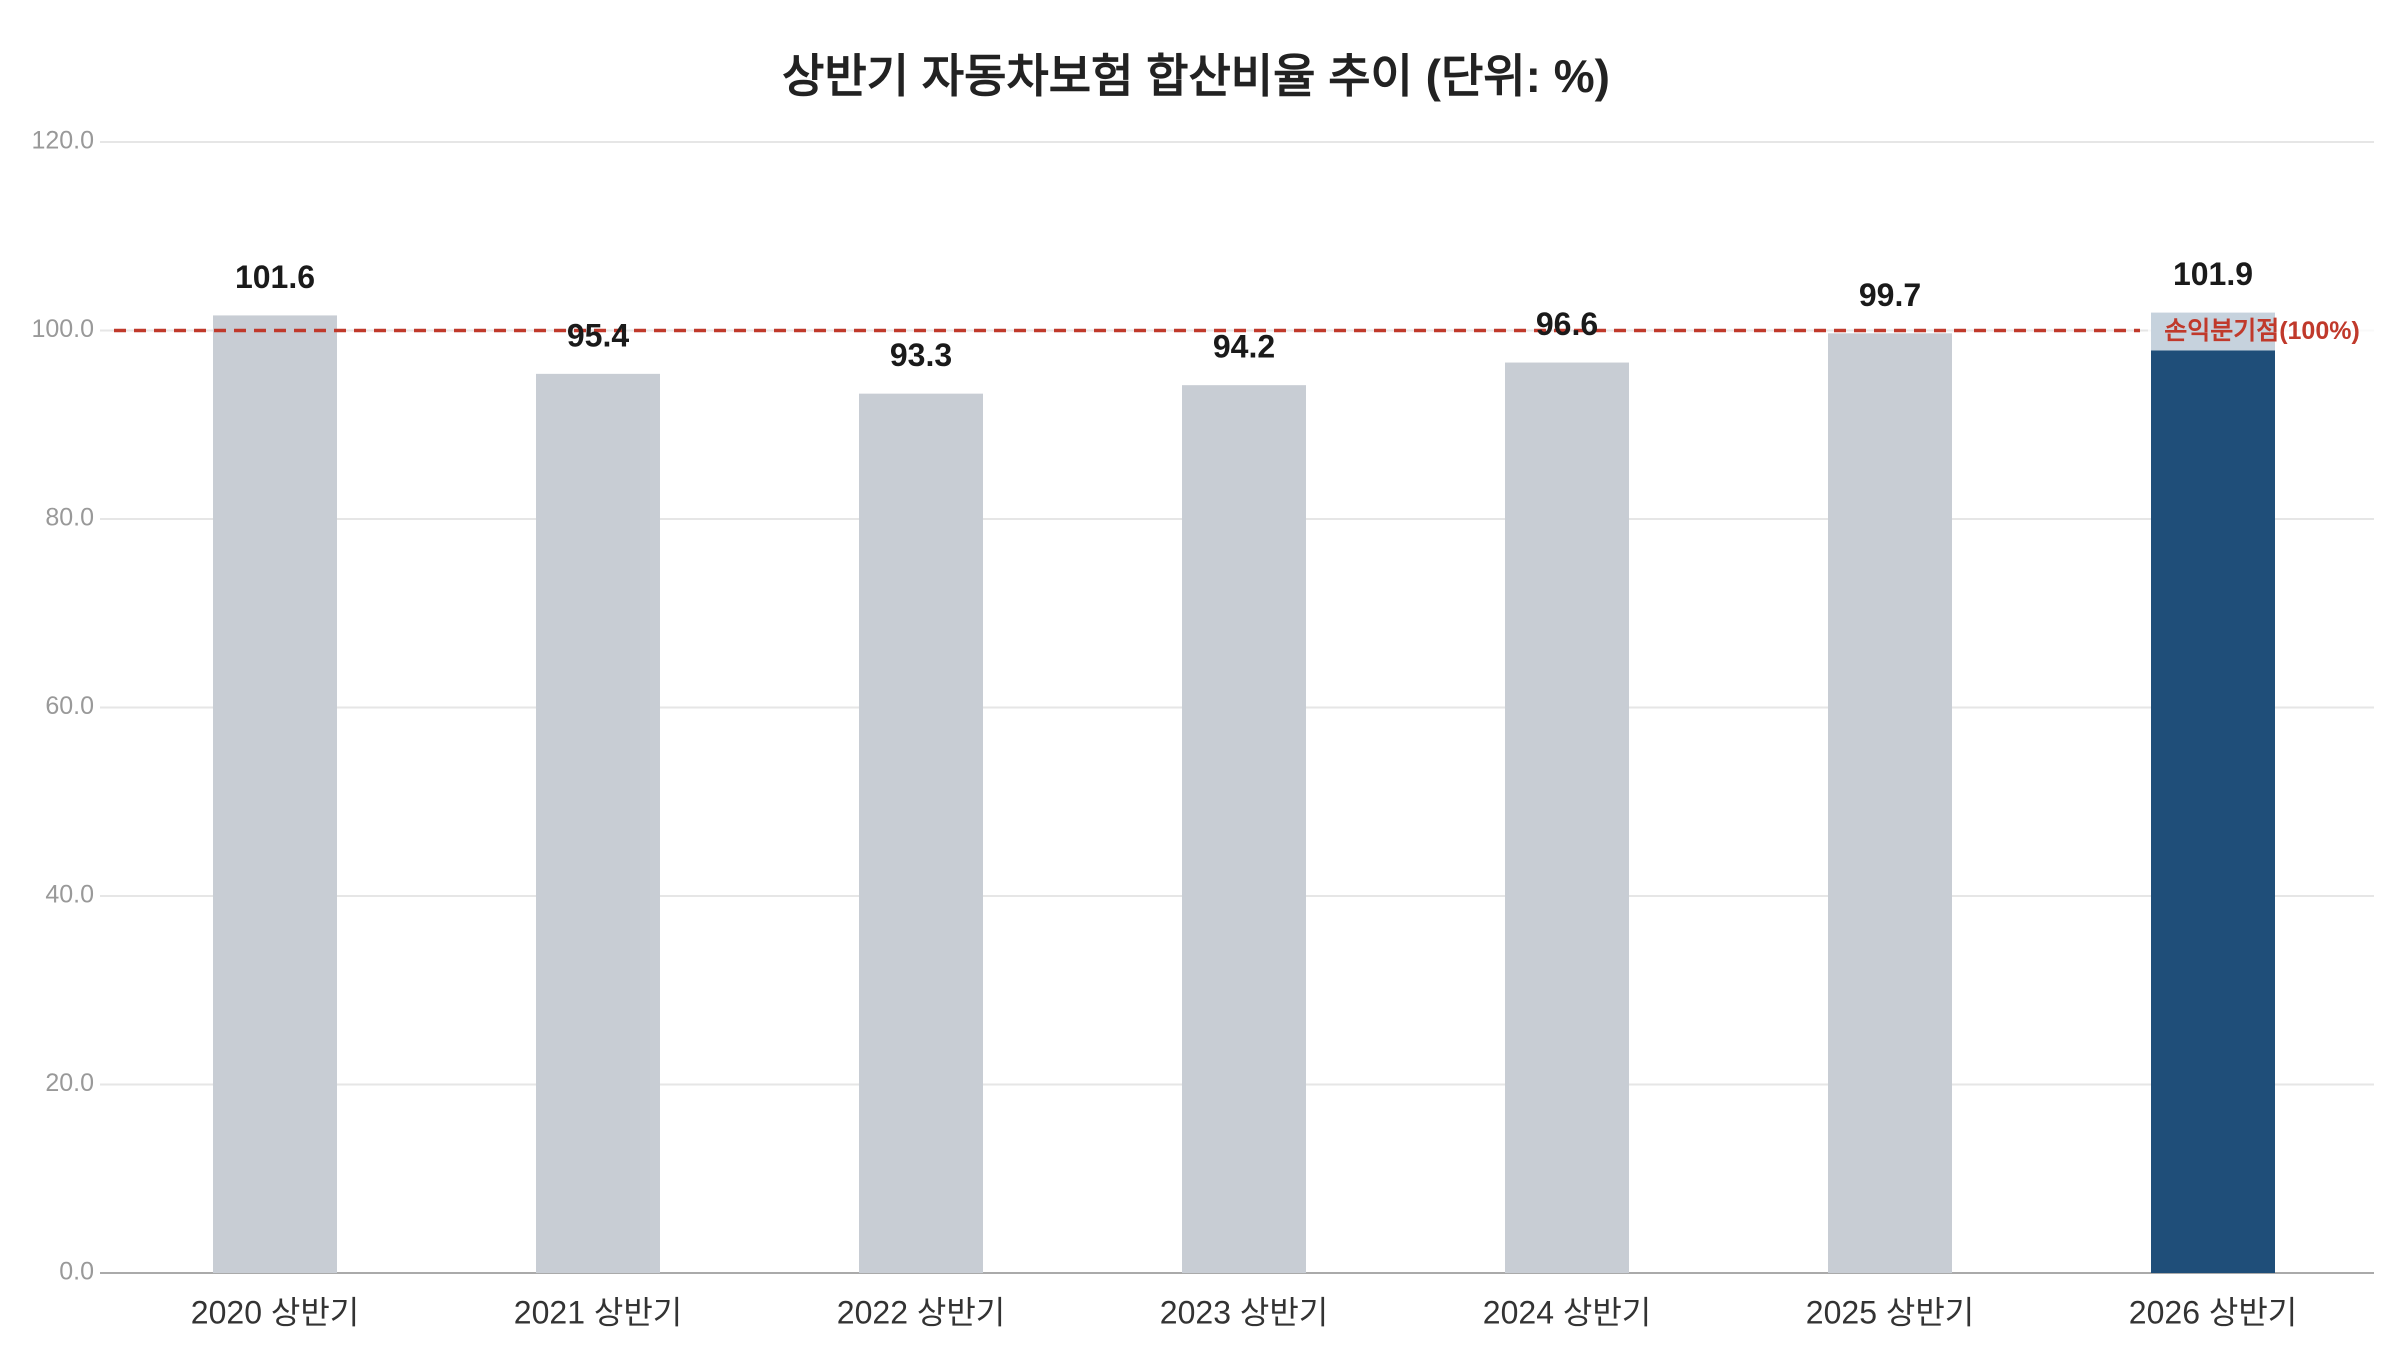 The height and width of the screenshot is (1355, 2400). Describe the element at coordinates (69, 895) in the screenshot. I see `y-tick-label: 40.0` at that location.